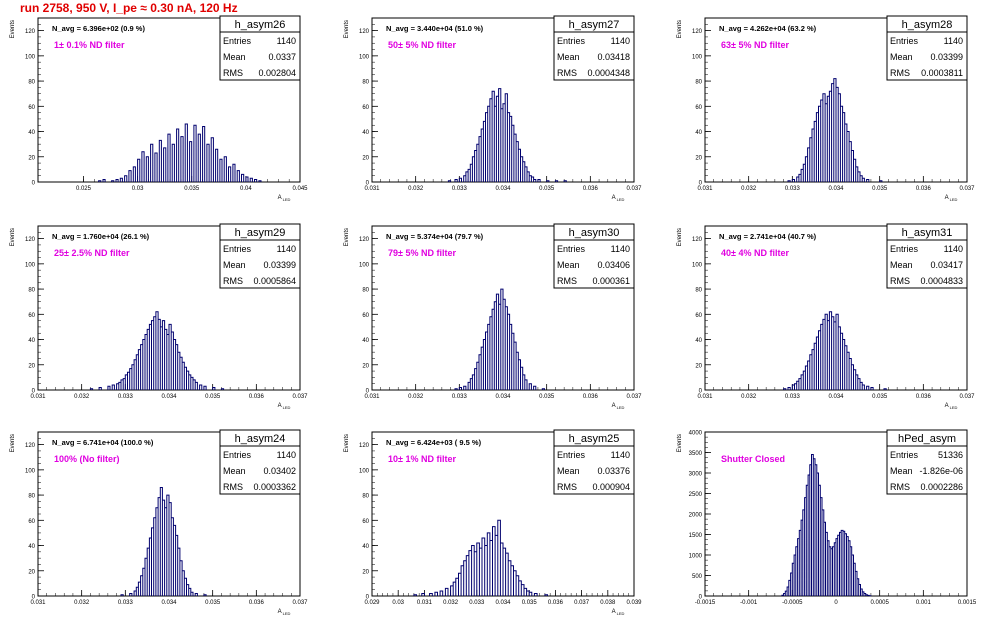  I want to click on stats-rms-value: 0.0005864, so click(274, 281).